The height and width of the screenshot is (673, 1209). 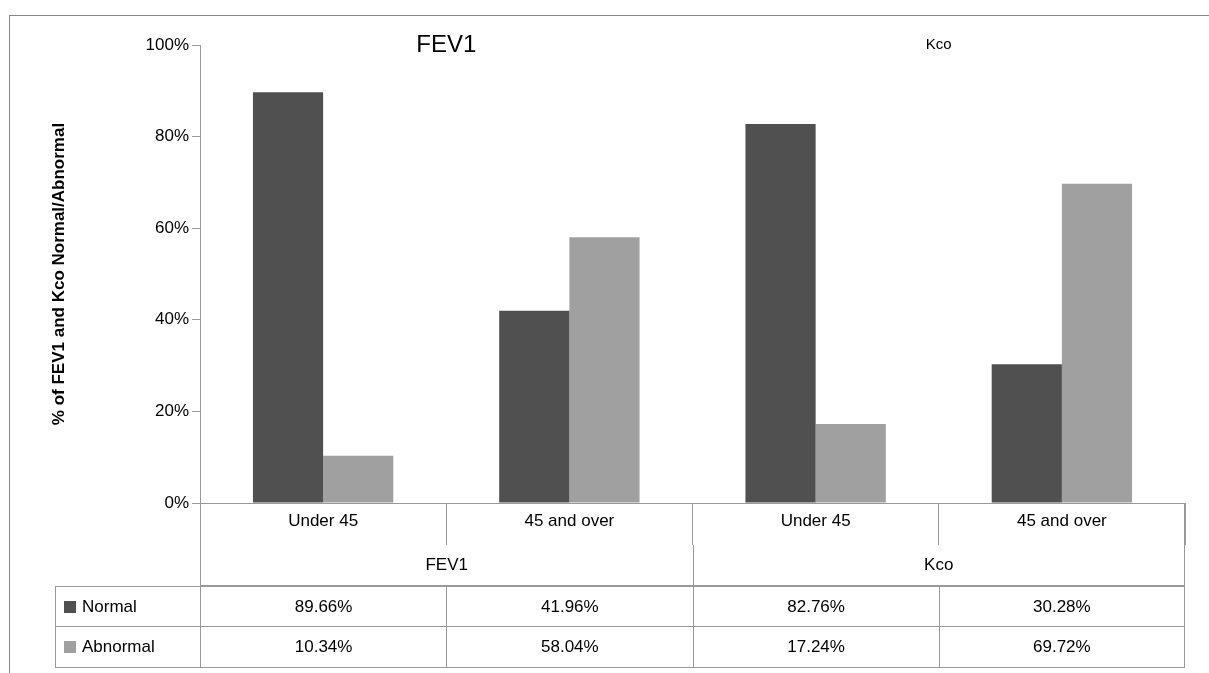 I want to click on text: FEV1, so click(x=446, y=565).